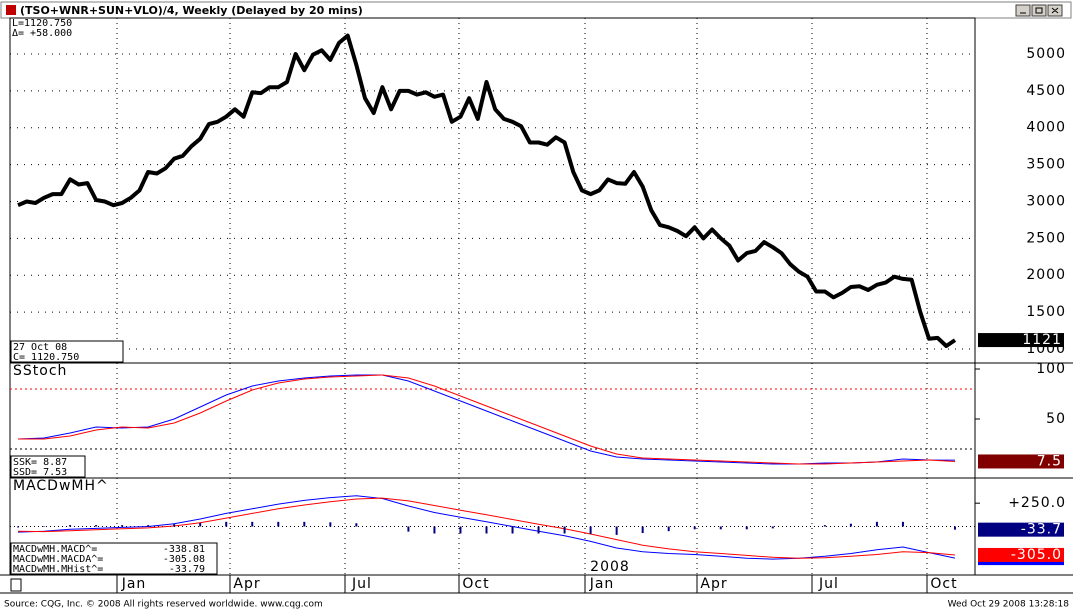 The height and width of the screenshot is (616, 1073). I want to click on minimize-button, so click(1023, 10).